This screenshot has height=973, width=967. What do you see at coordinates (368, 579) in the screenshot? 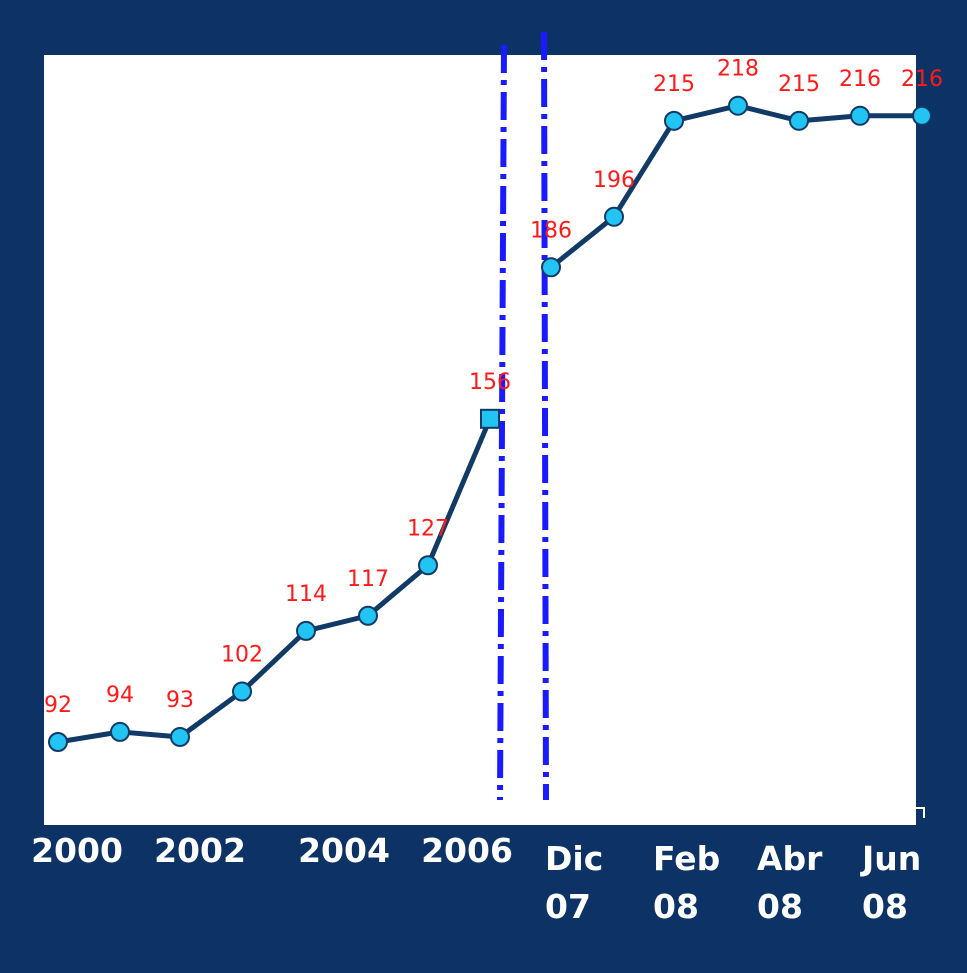
I see `data-label: 117` at bounding box center [368, 579].